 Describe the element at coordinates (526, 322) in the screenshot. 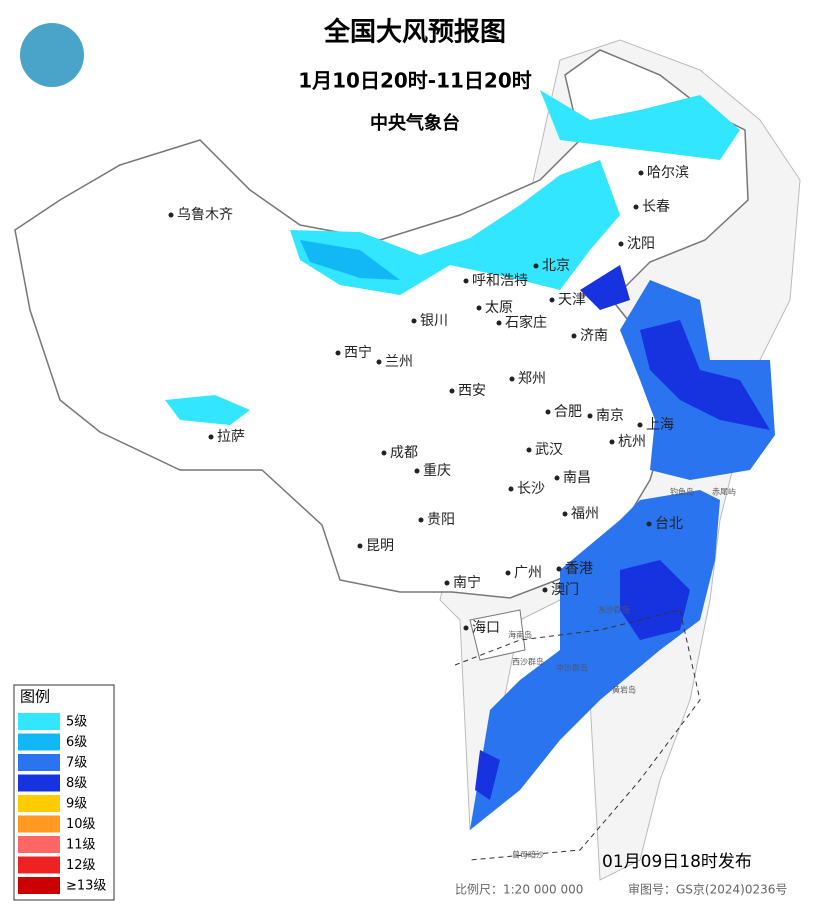

I see `city-label: 石家庄` at that location.